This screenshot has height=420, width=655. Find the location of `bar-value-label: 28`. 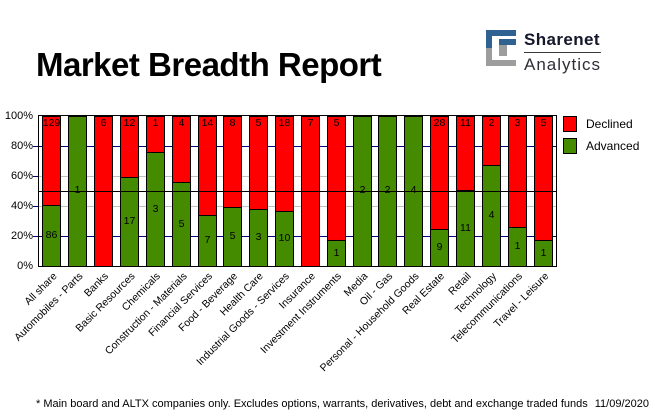

bar-value-label: 28 is located at coordinates (439, 123).